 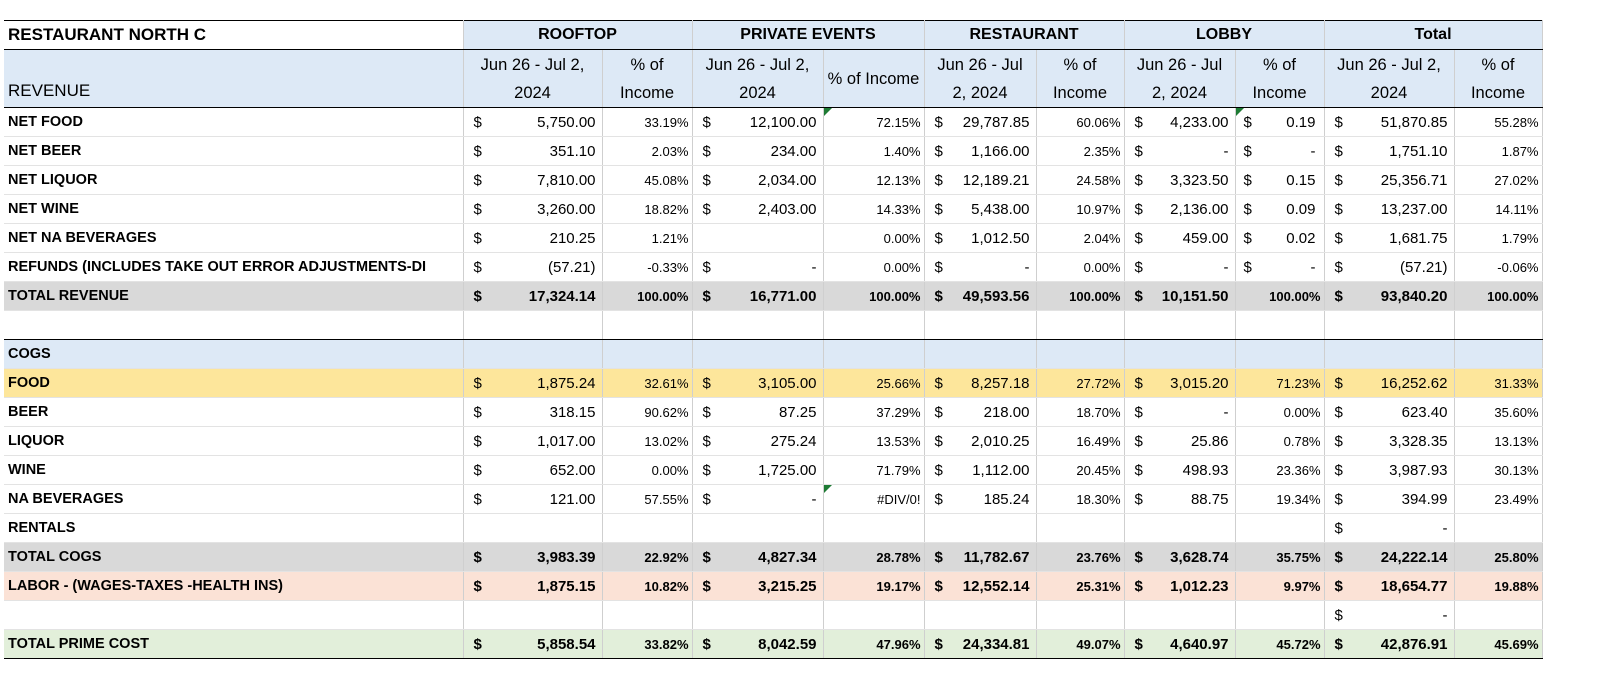 What do you see at coordinates (647, 151) in the screenshot?
I see `pct-cell: 2.03%` at bounding box center [647, 151].